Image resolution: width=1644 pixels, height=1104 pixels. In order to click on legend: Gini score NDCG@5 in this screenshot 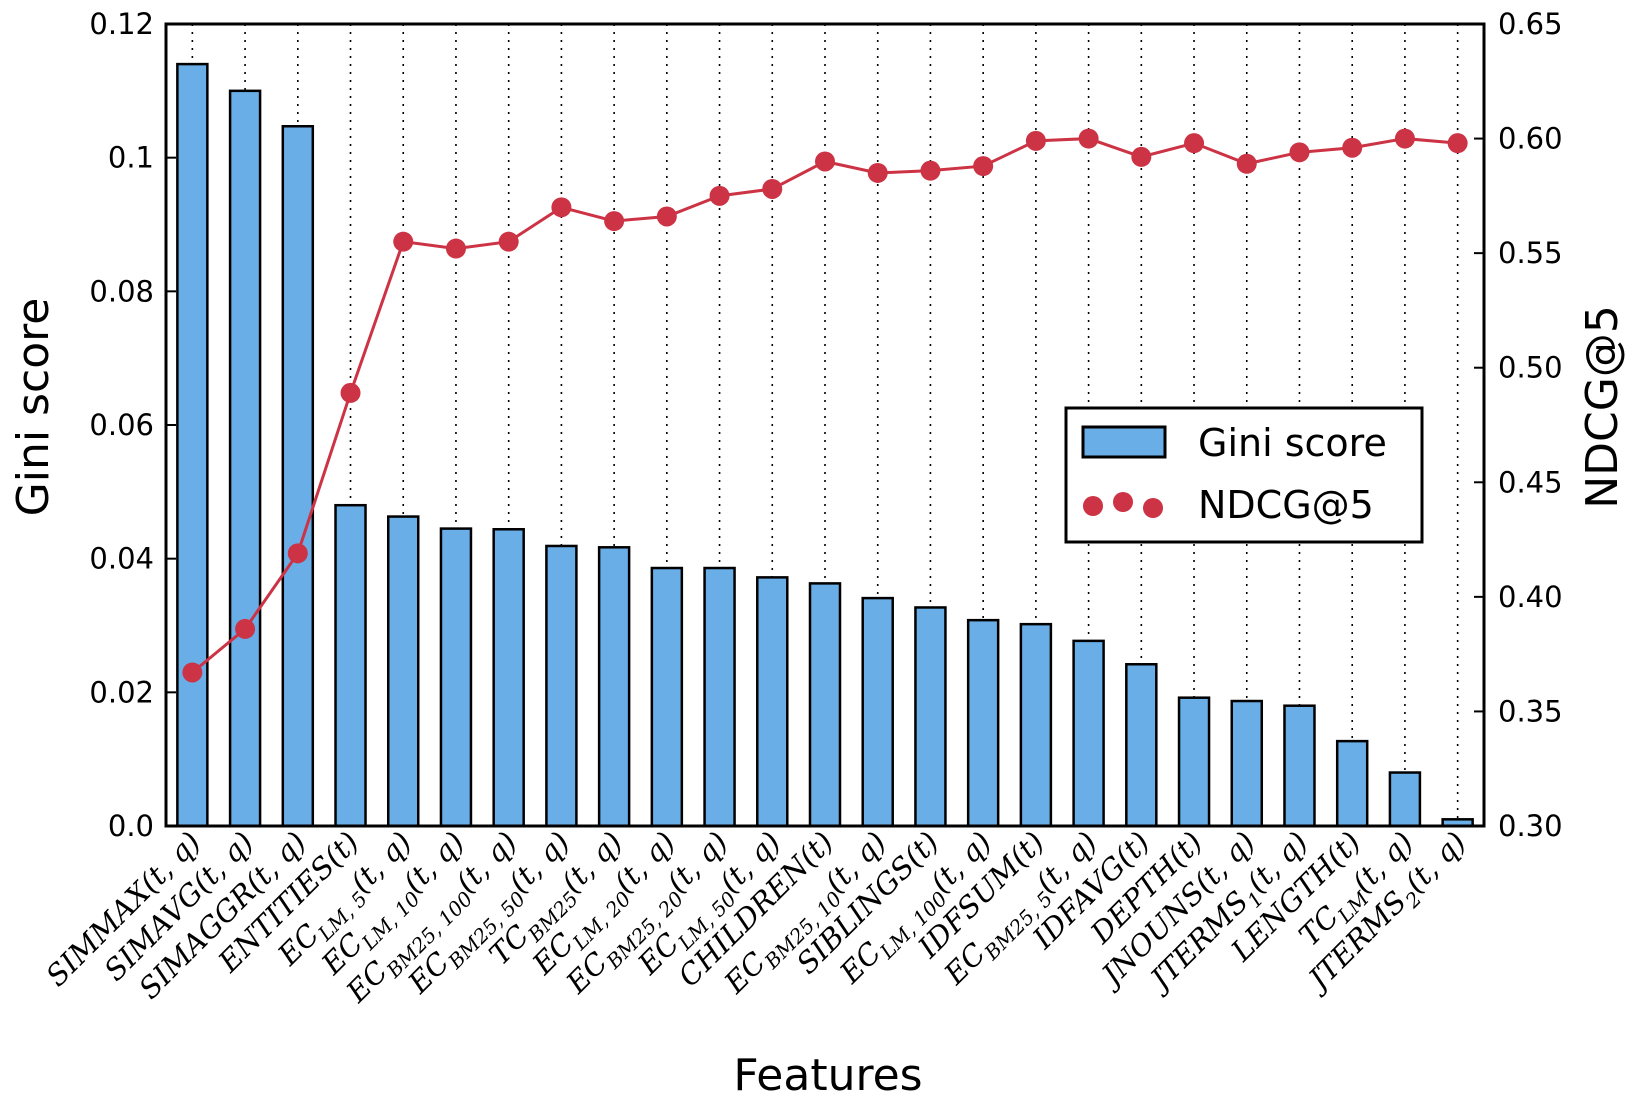, I will do `click(1244, 475)`.